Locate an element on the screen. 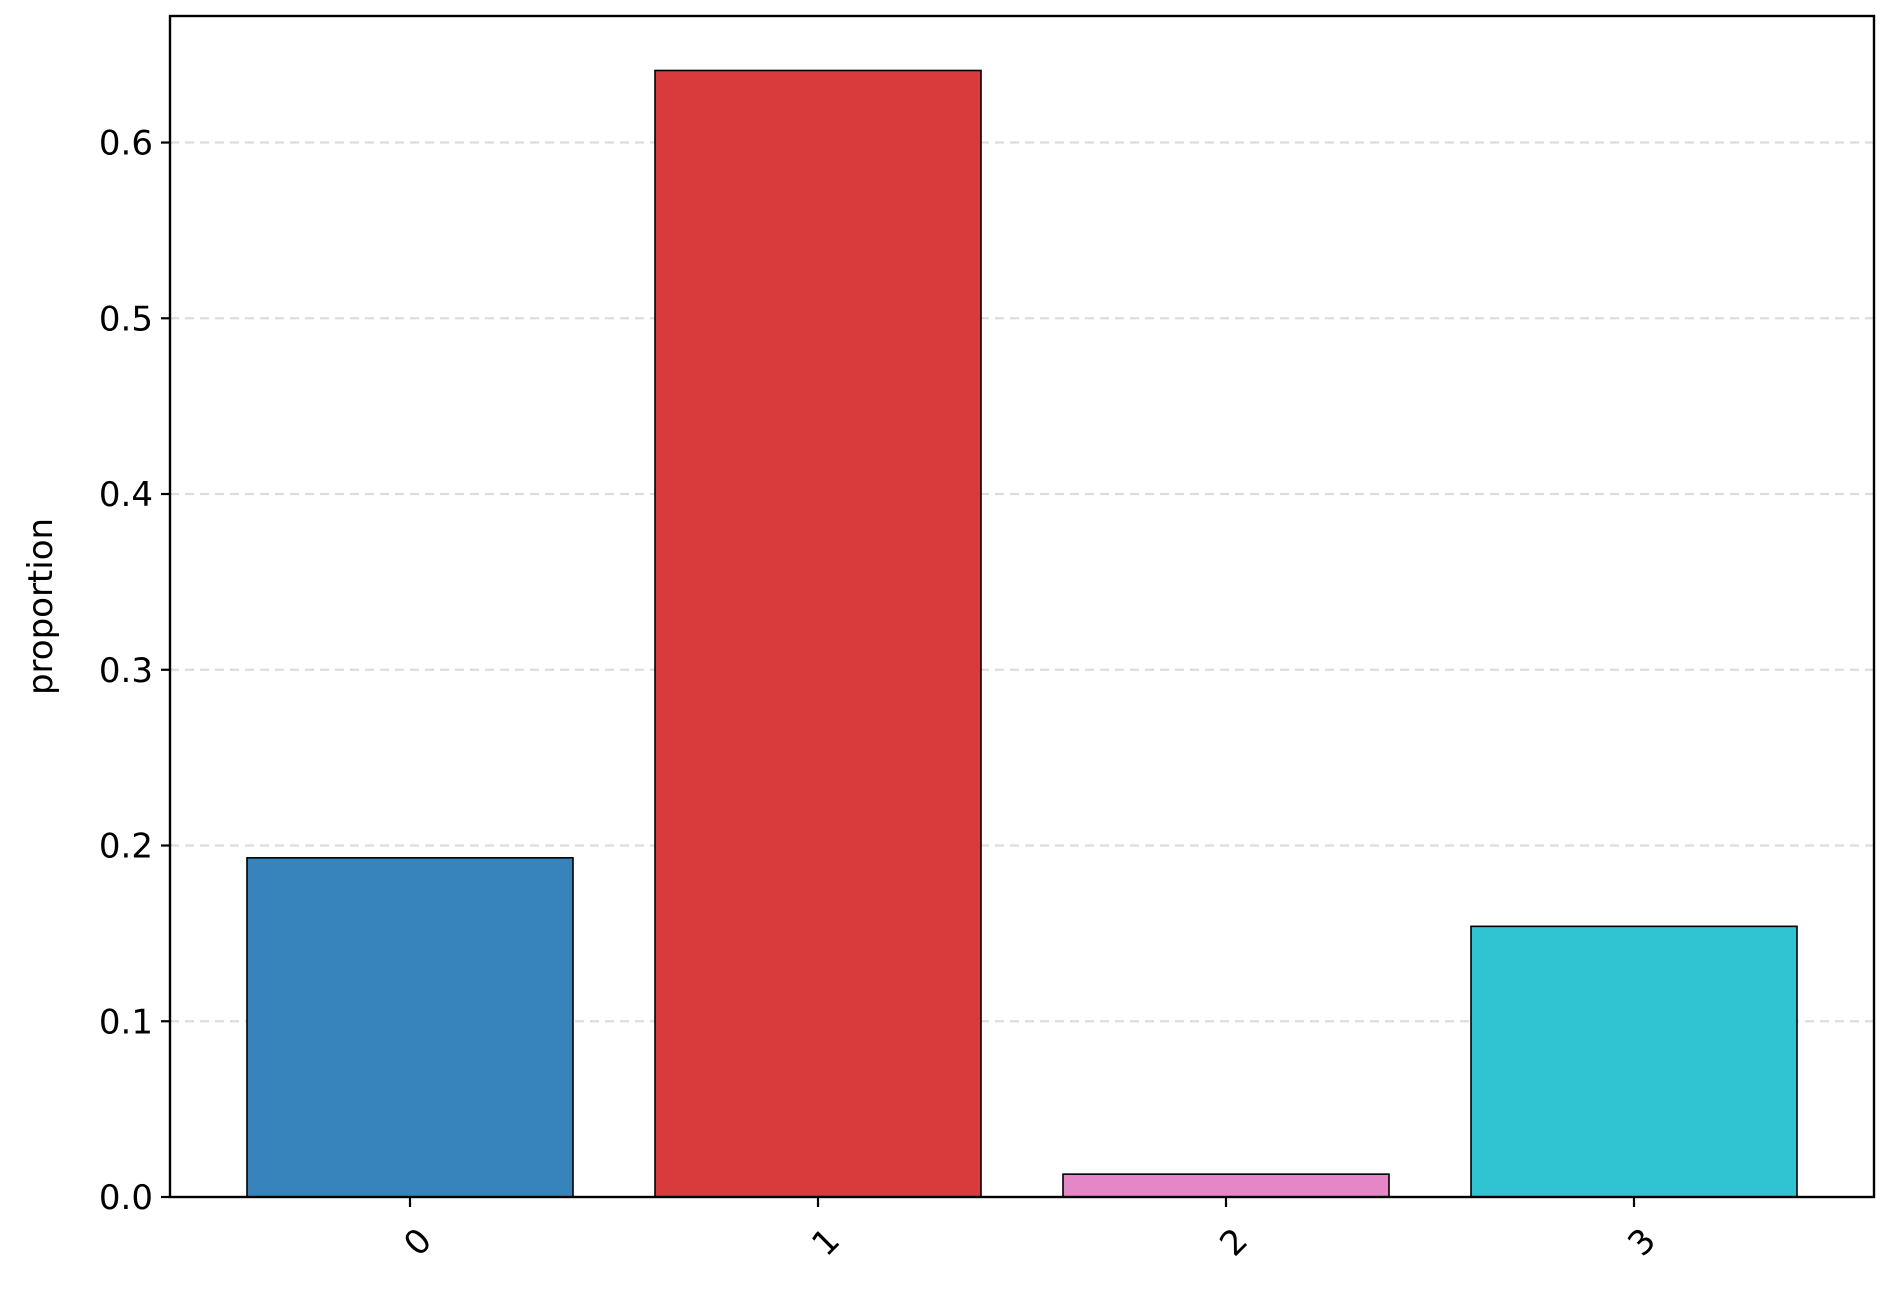 The image size is (1890, 1290). y-axis-label: proportion is located at coordinates (41, 606).